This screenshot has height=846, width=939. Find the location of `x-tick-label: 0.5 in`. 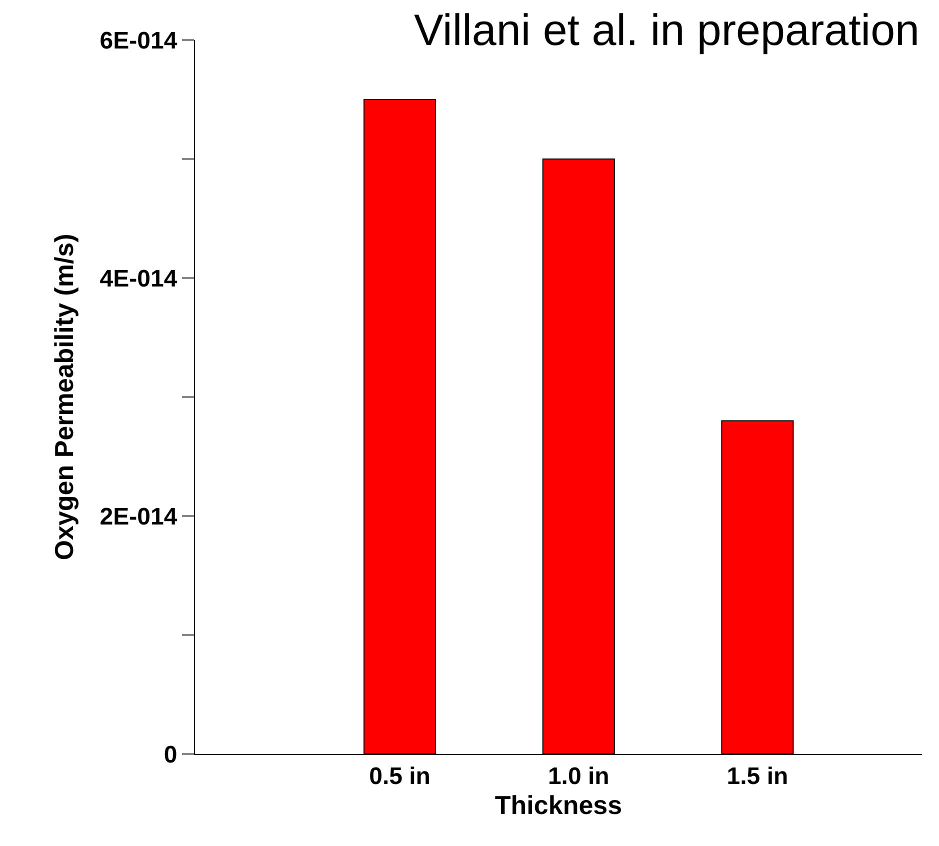

x-tick-label: 0.5 in is located at coordinates (399, 776).